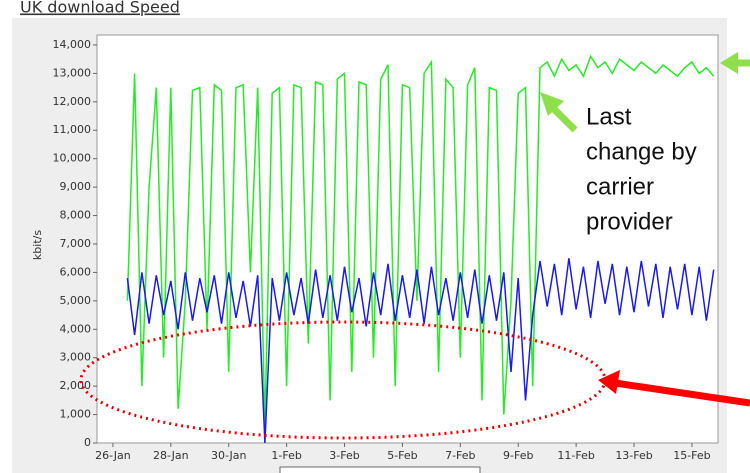 The width and height of the screenshot is (750, 473). I want to click on x-tick-label: 1-Feb, so click(286, 455).